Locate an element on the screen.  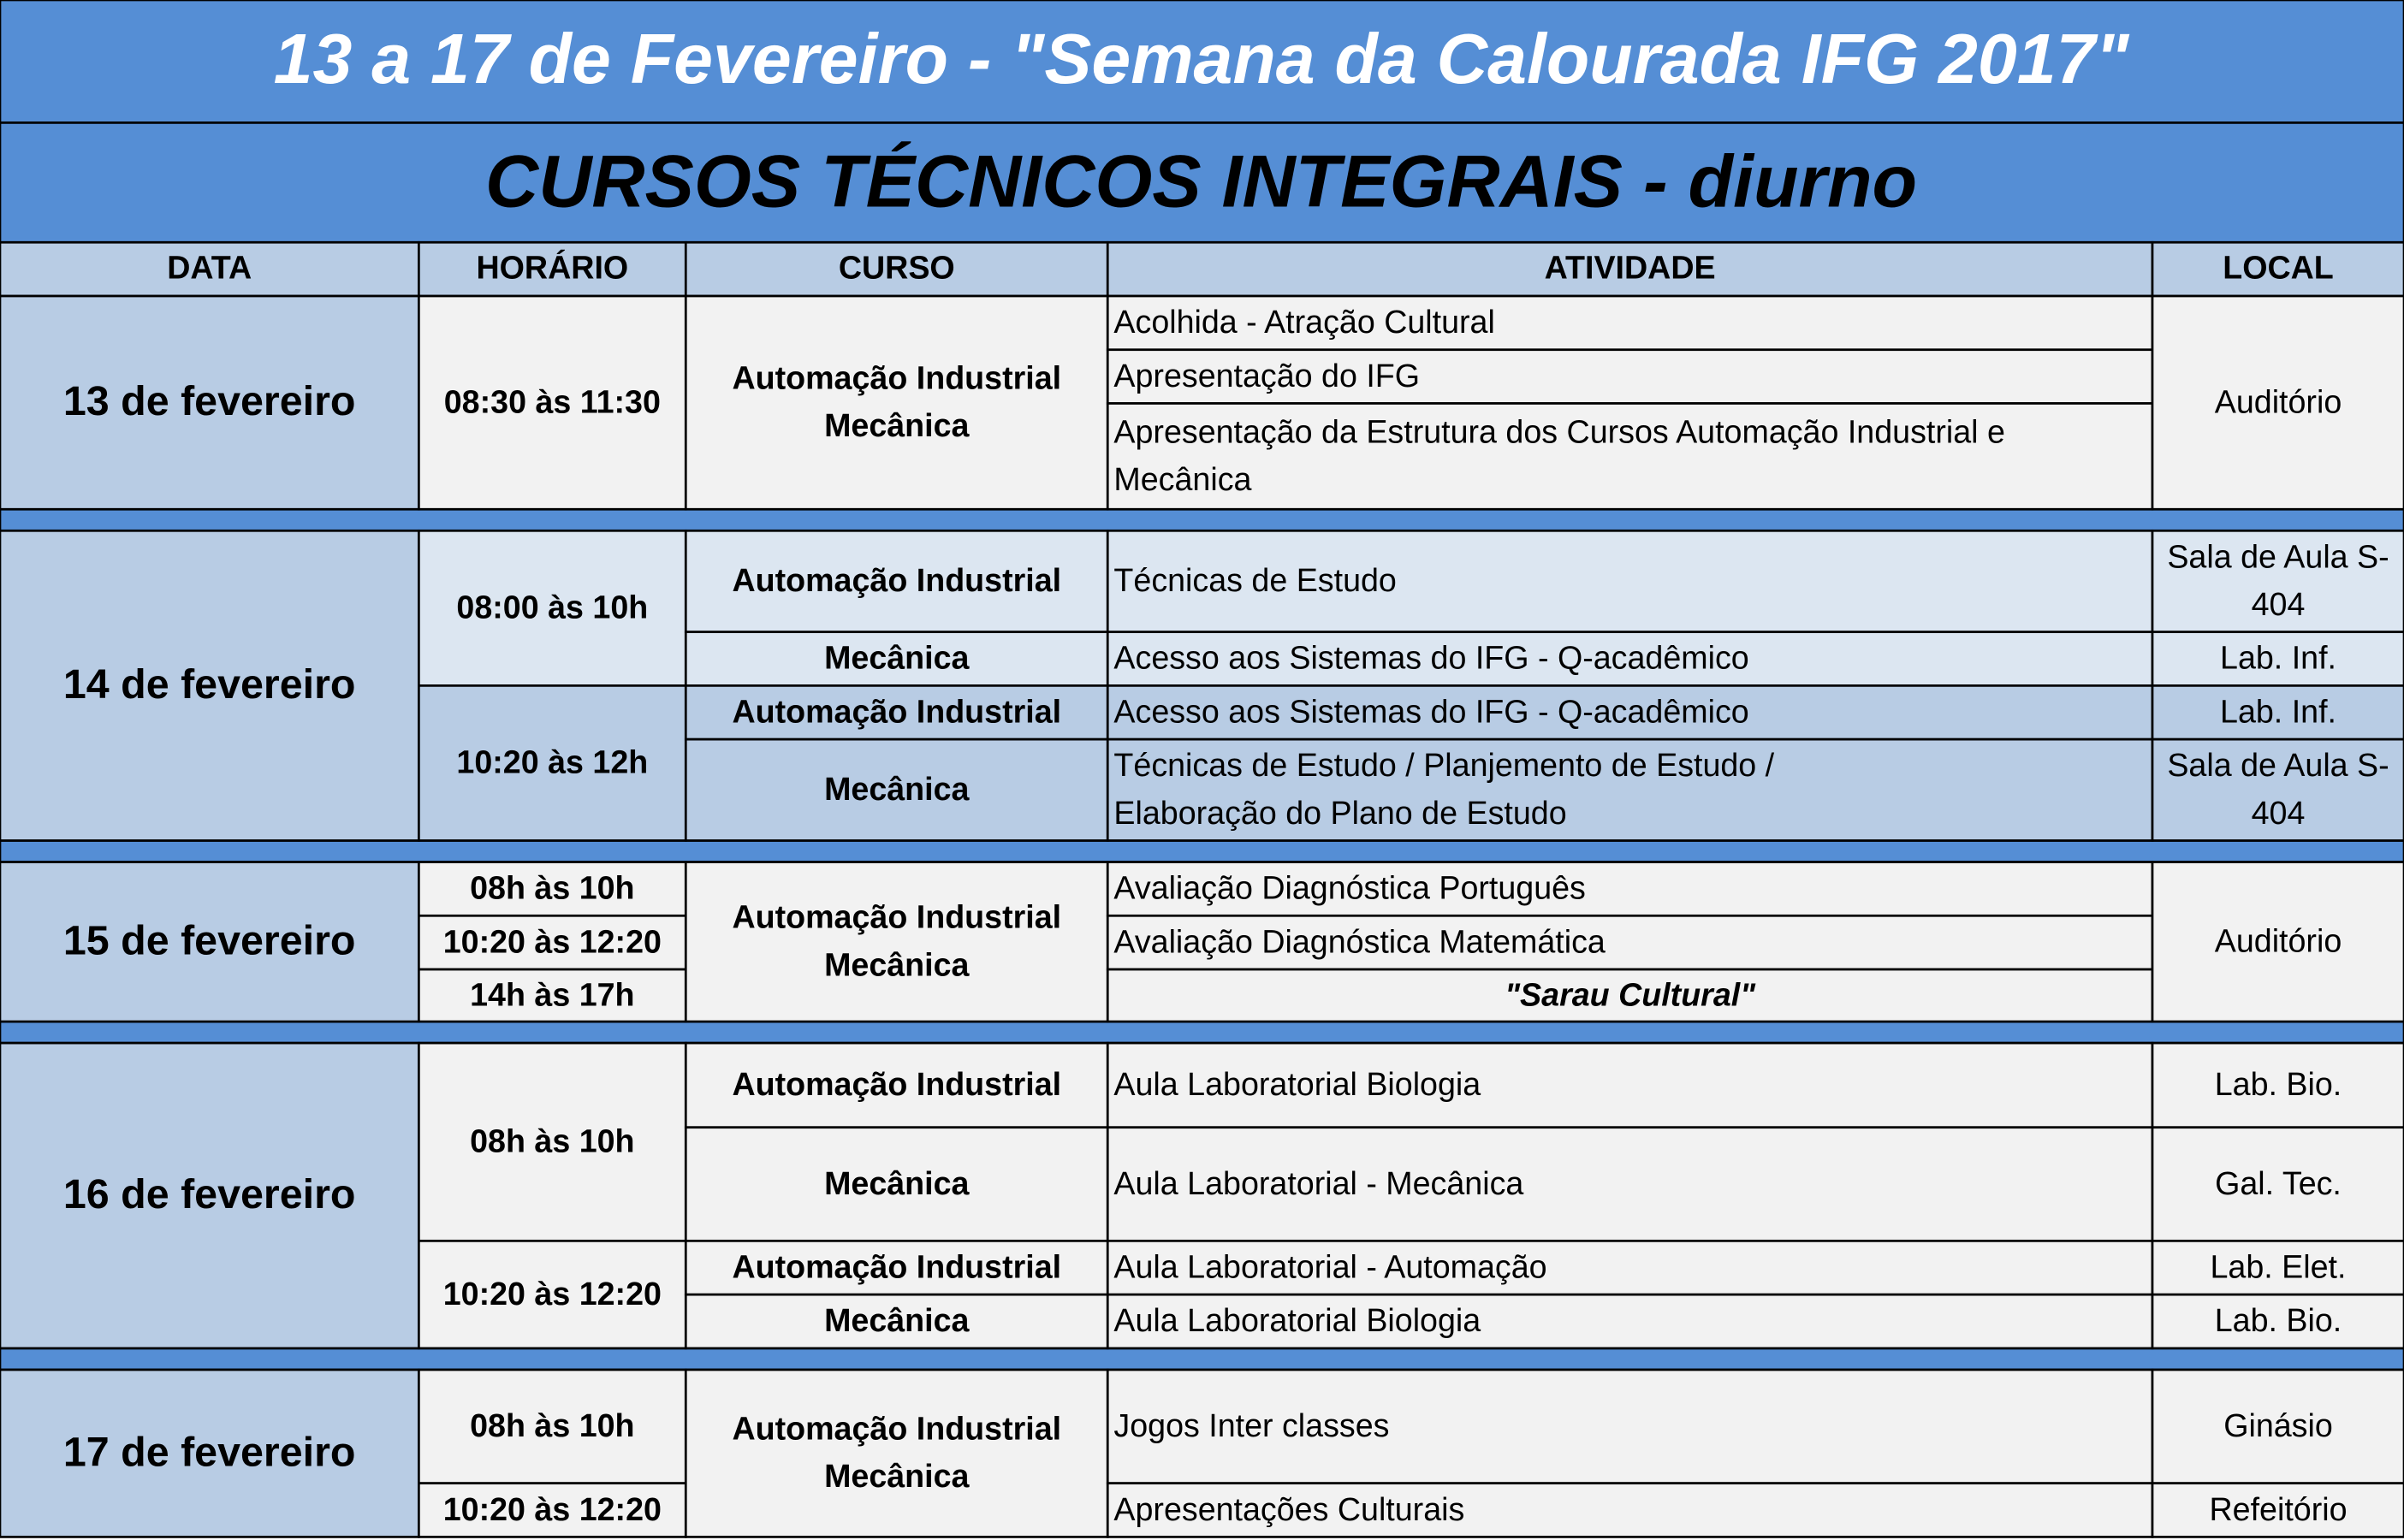
location: Refeitório is located at coordinates (2278, 1509).